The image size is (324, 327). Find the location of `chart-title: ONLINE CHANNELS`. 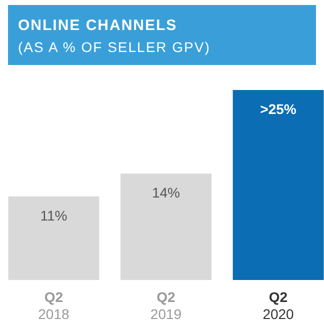

chart-title: ONLINE CHANNELS is located at coordinates (98, 25).